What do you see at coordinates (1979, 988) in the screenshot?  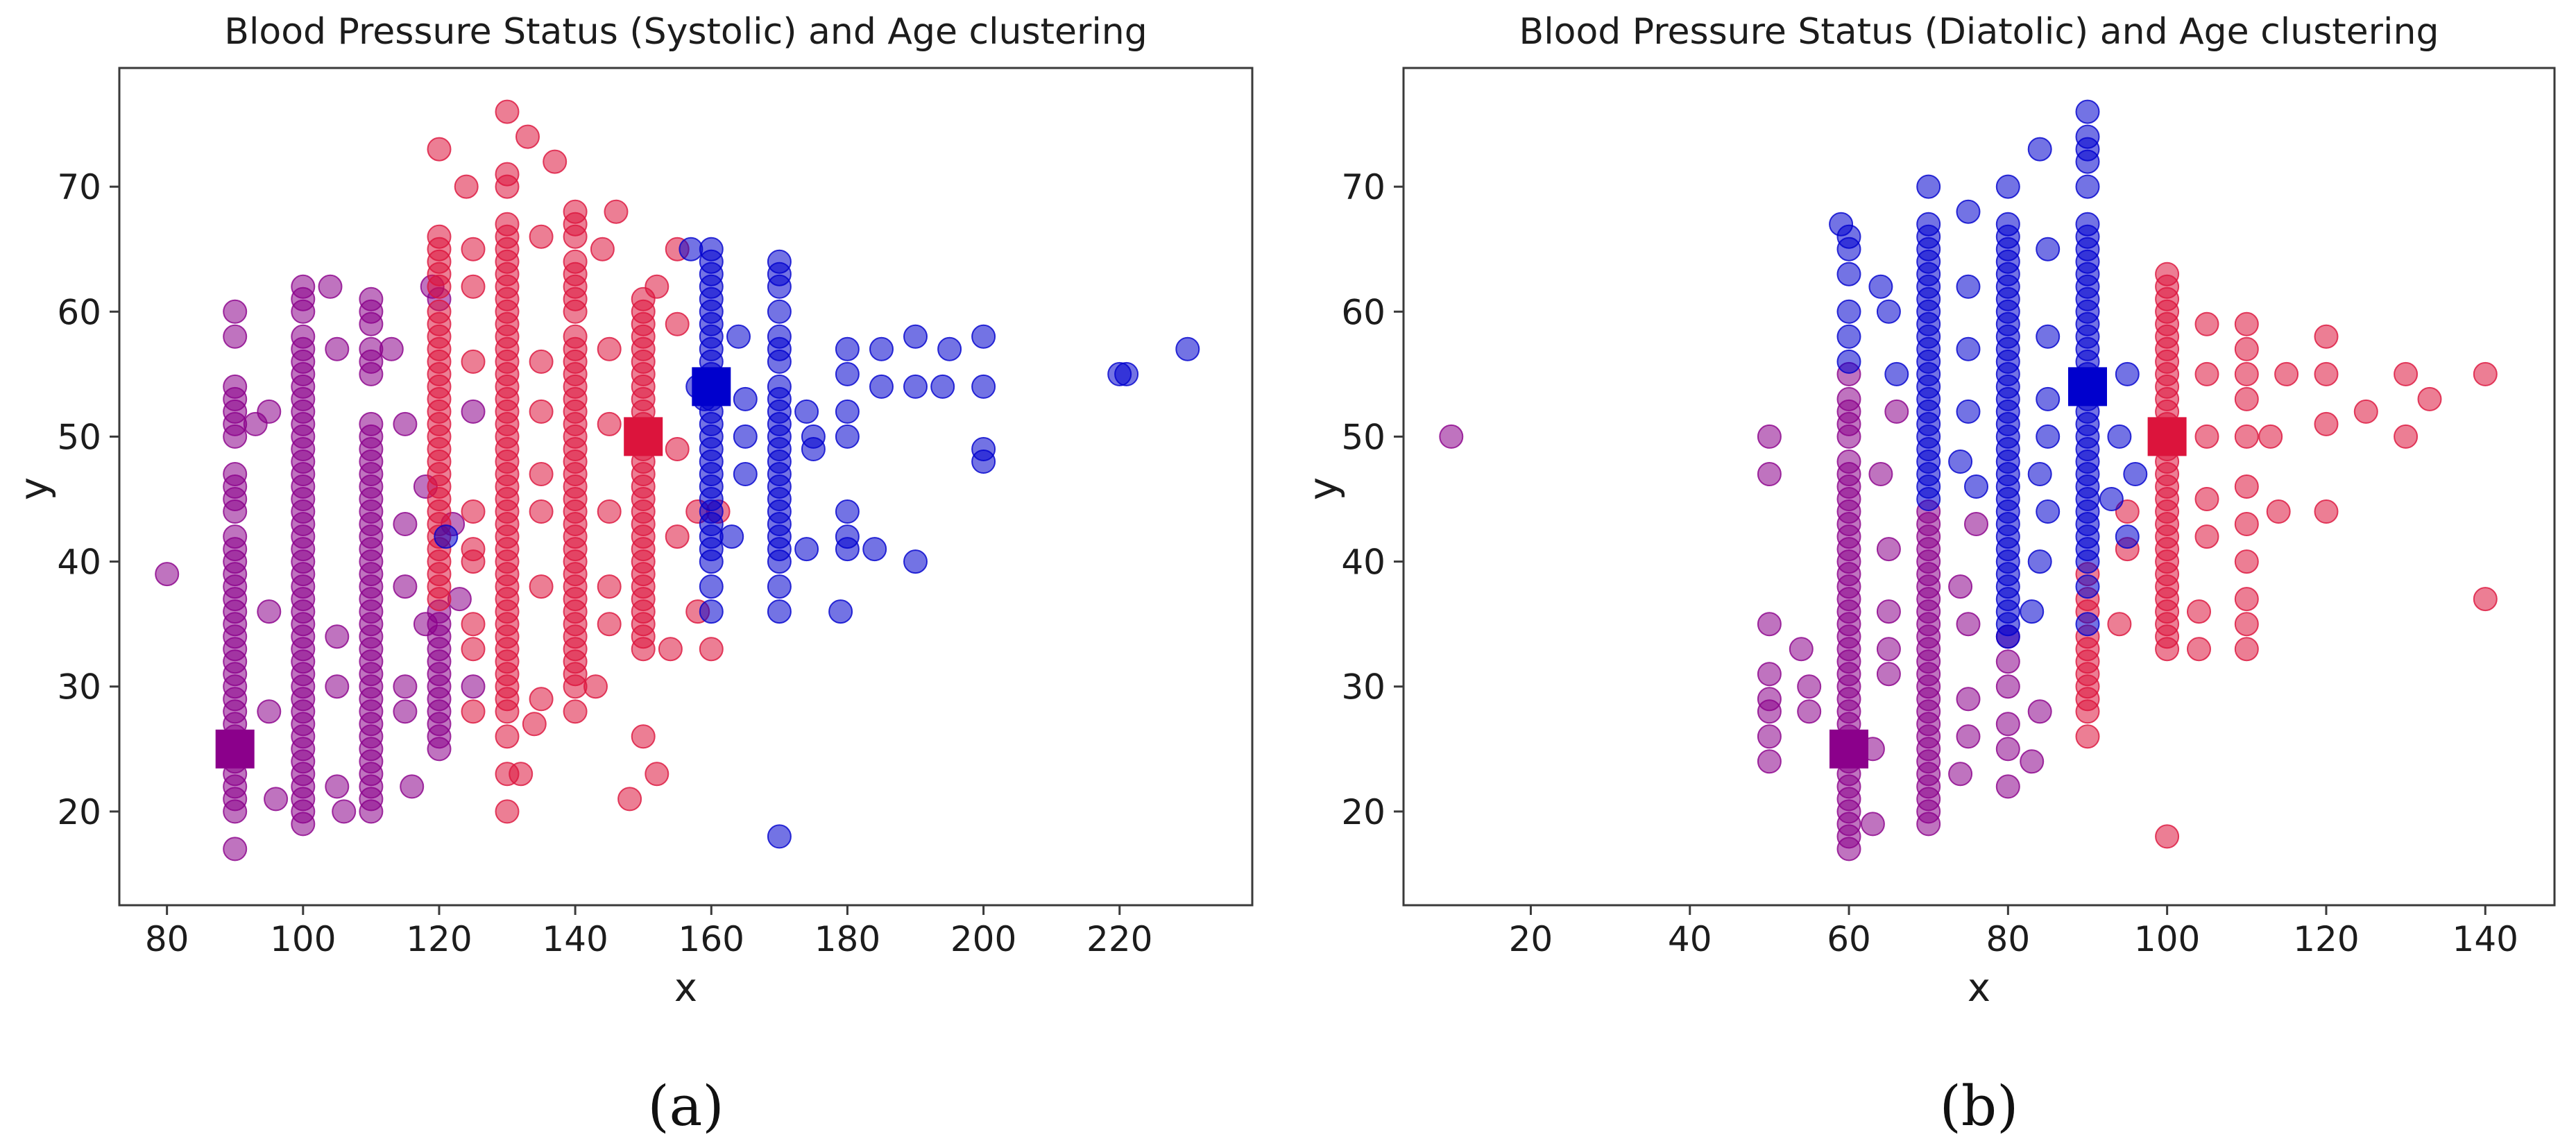 I see `chart-b-xlabel: x` at bounding box center [1979, 988].